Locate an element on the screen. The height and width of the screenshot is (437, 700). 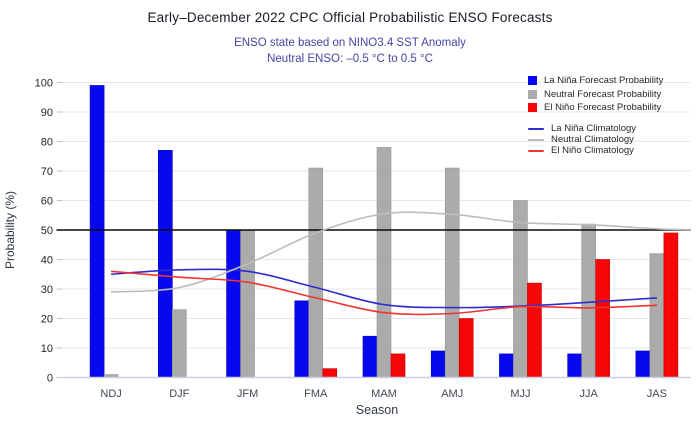
la-ni-a-climatology-line is located at coordinates (384, 288).